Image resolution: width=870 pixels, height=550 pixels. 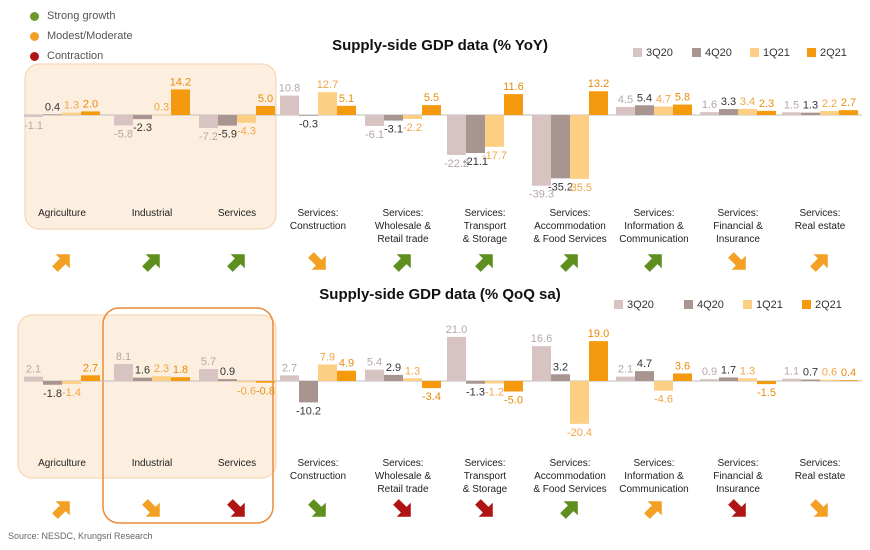 I want to click on category-label: Retail trade, so click(x=403, y=489).